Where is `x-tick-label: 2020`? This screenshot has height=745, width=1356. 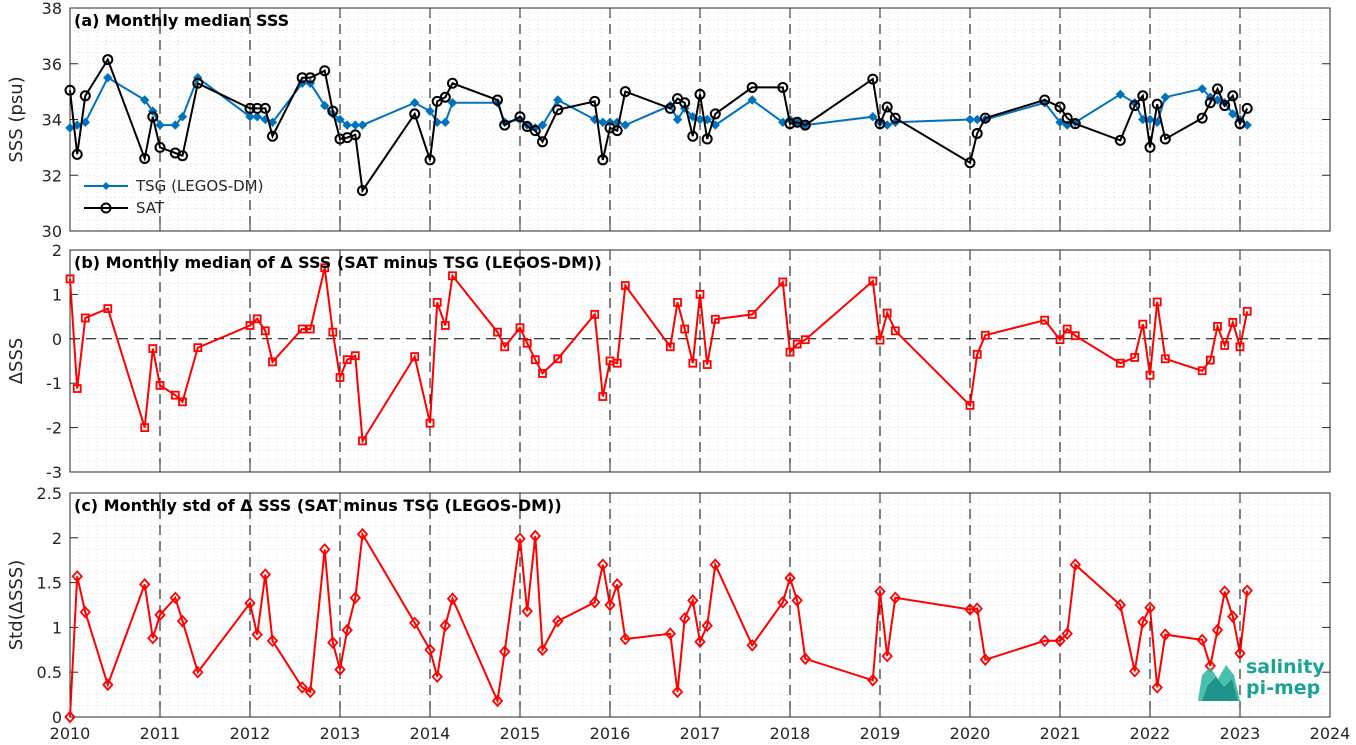
x-tick-label: 2020 is located at coordinates (970, 733).